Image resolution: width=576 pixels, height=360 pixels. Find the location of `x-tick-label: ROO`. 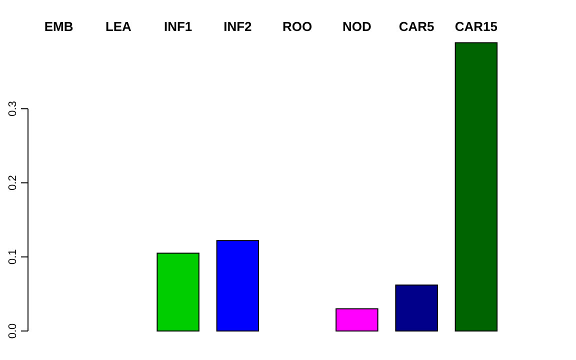

x-tick-label: ROO is located at coordinates (297, 26).